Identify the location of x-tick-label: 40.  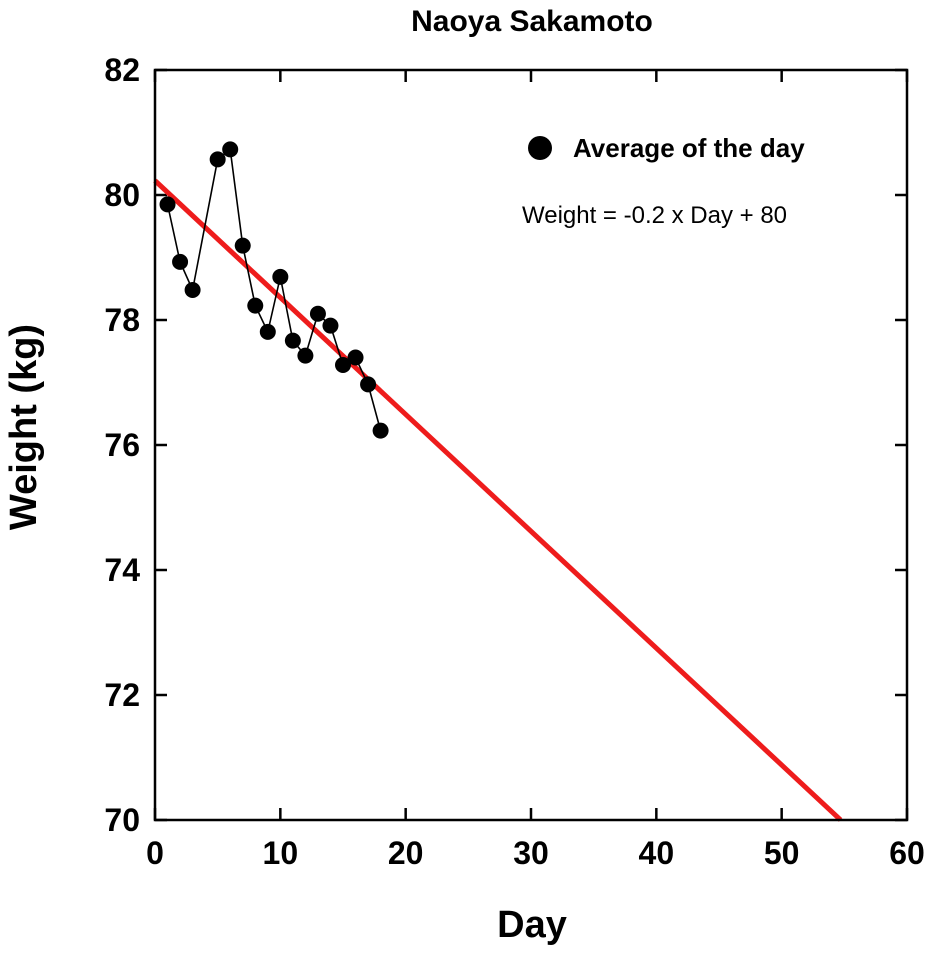
(657, 853).